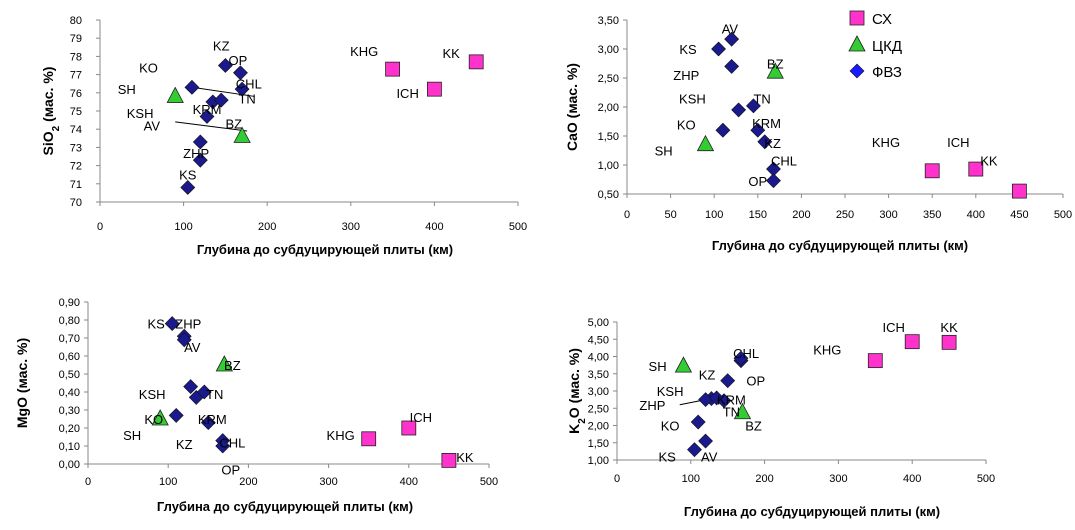  What do you see at coordinates (76, 203) in the screenshot?
I see `y-tick-label: 70` at bounding box center [76, 203].